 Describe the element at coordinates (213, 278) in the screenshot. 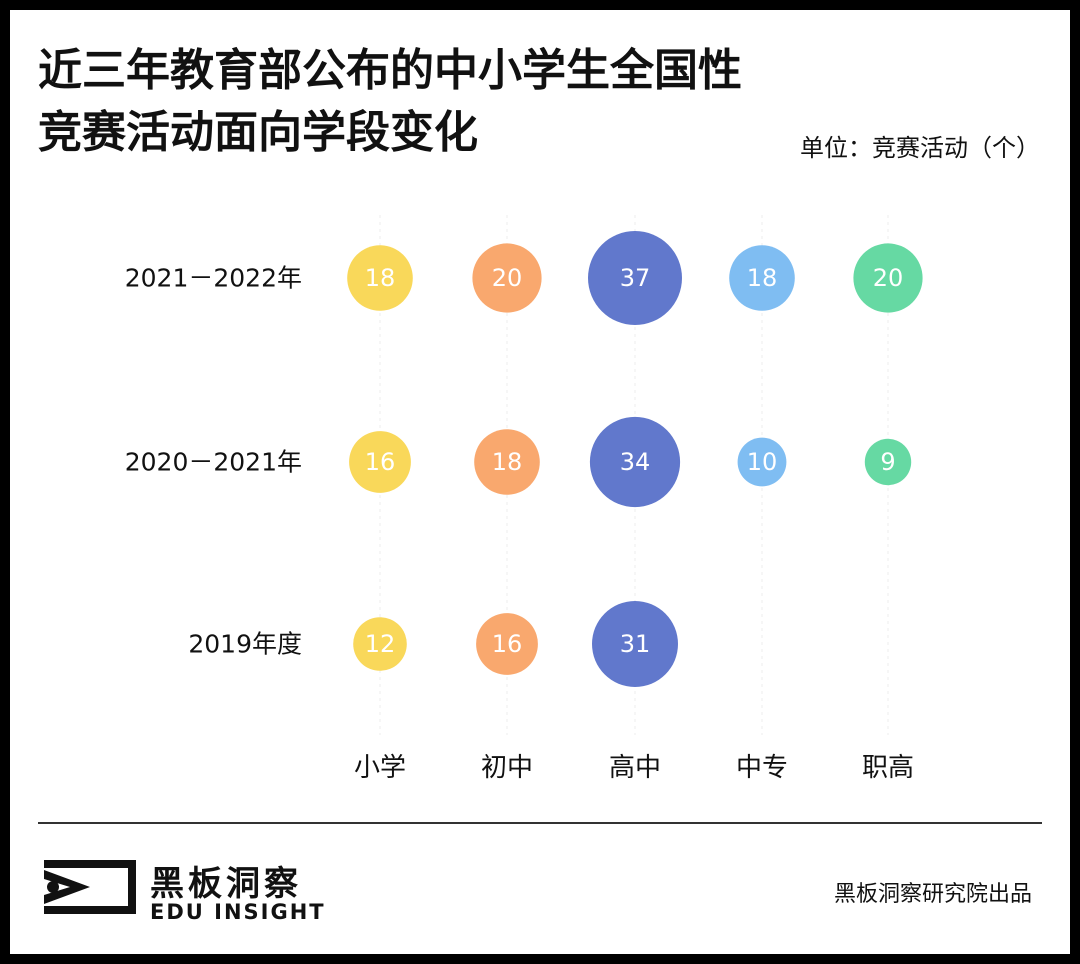

I see `row-label: 2021－2022年` at that location.